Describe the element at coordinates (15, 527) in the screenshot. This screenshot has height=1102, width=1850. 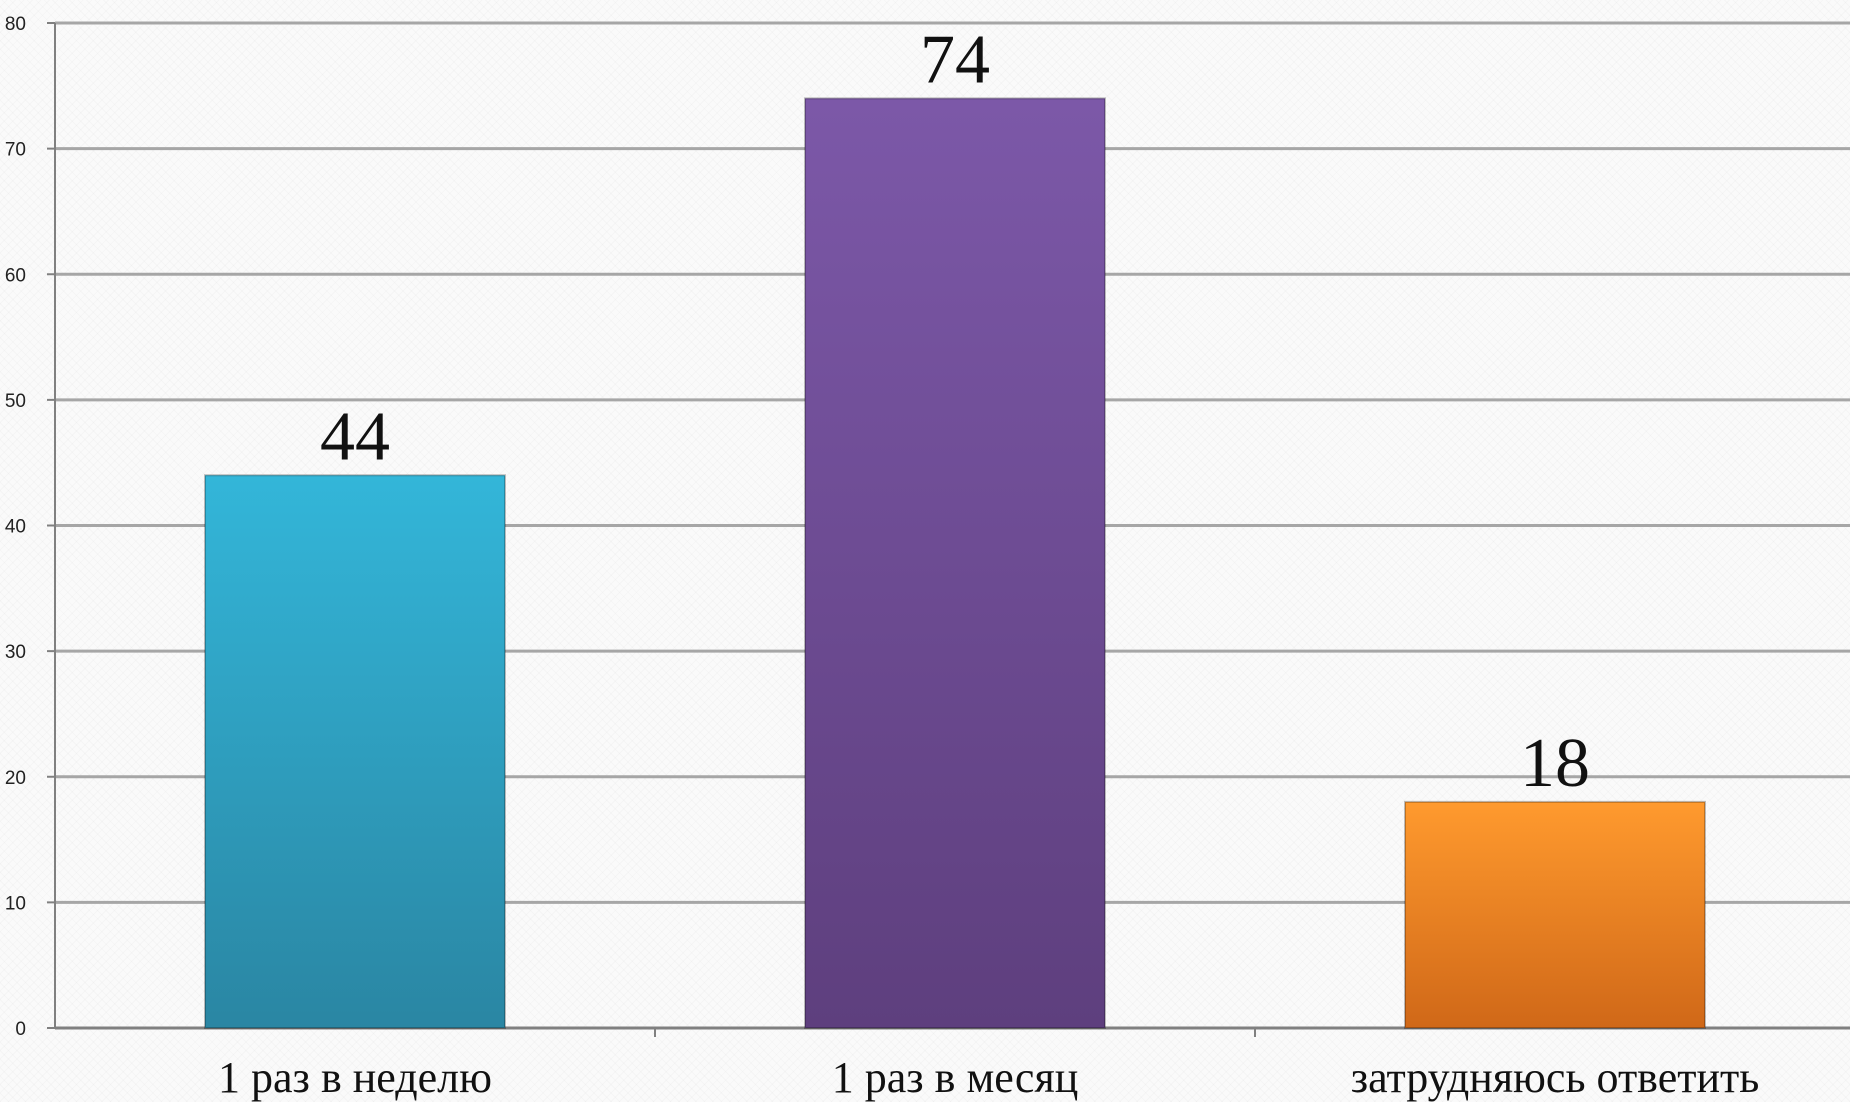
I see `y-tick-label: 40` at that location.